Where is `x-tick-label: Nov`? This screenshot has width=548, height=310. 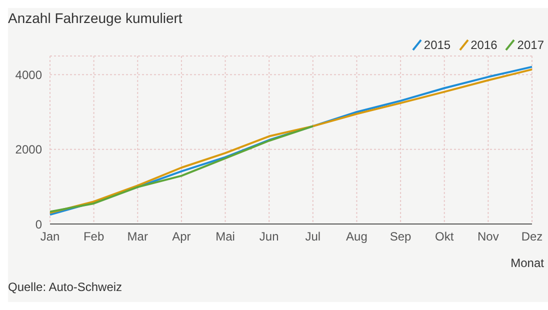
x-tick-label: Nov is located at coordinates (488, 237).